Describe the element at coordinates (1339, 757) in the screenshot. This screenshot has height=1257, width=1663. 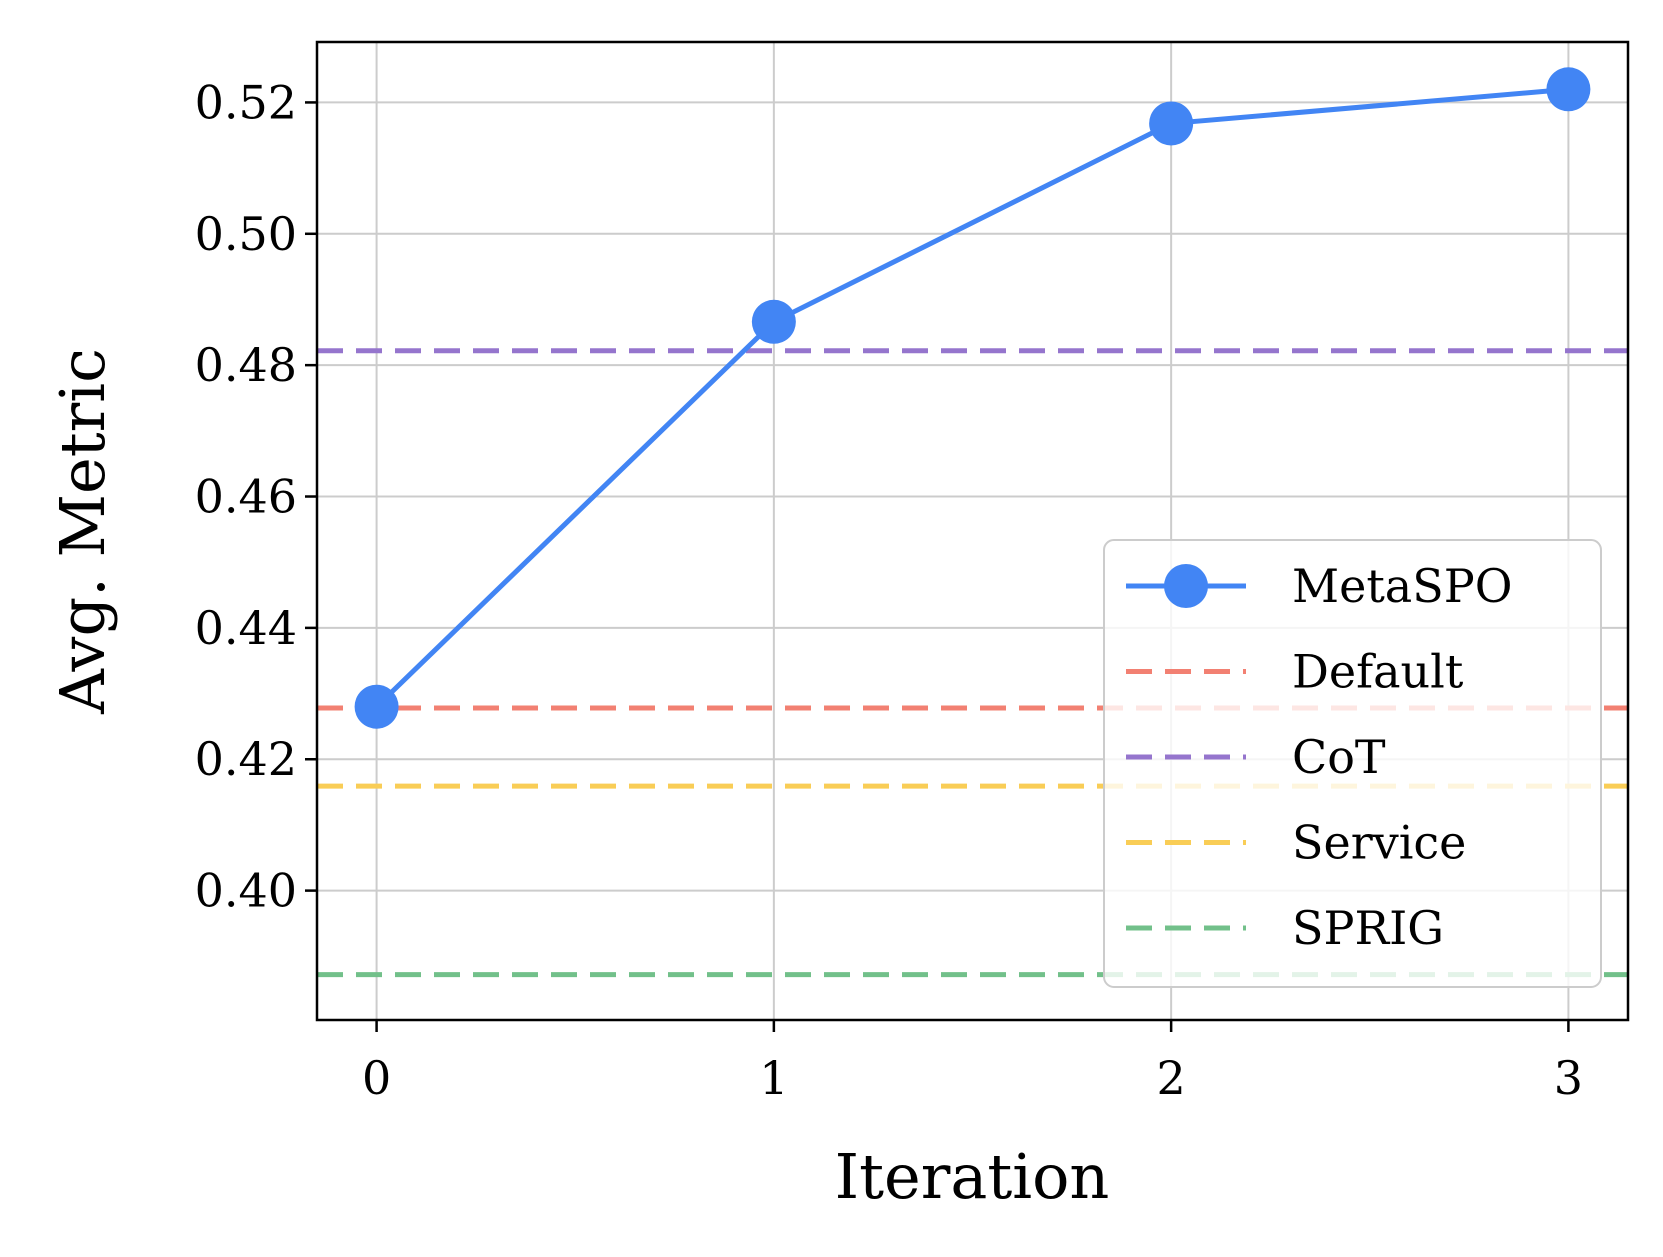
I see `legend-label-cot: CoT` at that location.